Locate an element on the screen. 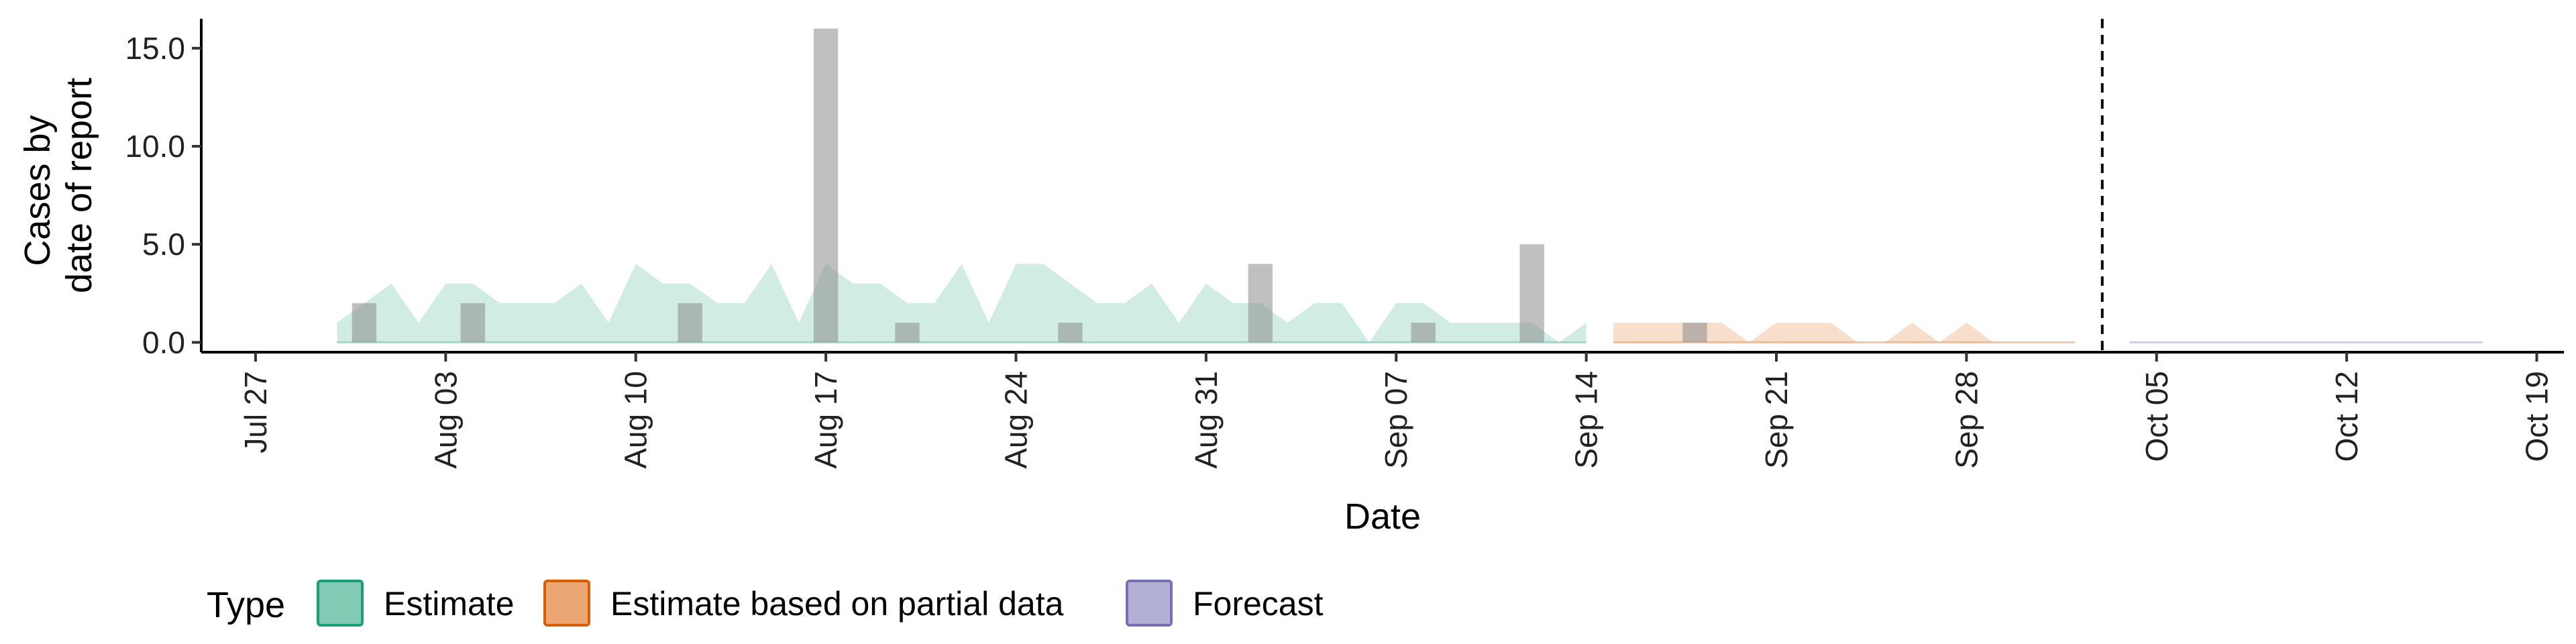  x-tick-label: Aug 03 is located at coordinates (445, 420).